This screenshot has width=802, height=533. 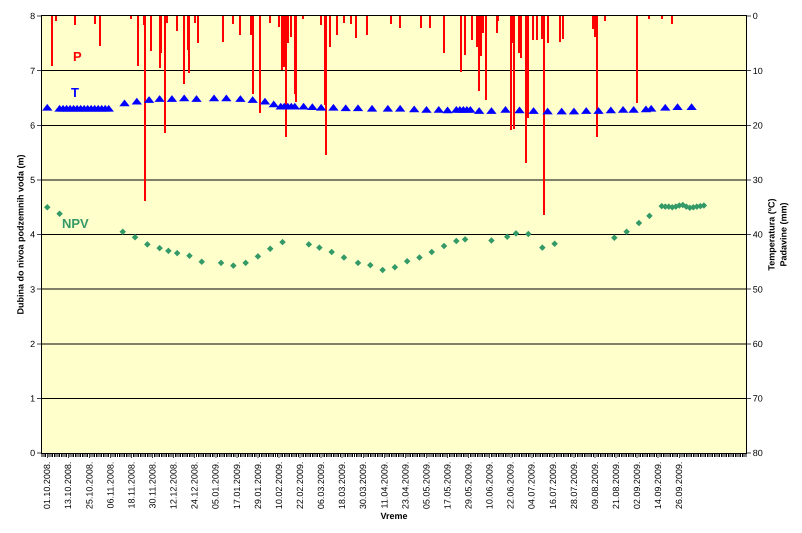 What do you see at coordinates (469, 486) in the screenshot?
I see `x-tick-label: 29.05.2009.` at bounding box center [469, 486].